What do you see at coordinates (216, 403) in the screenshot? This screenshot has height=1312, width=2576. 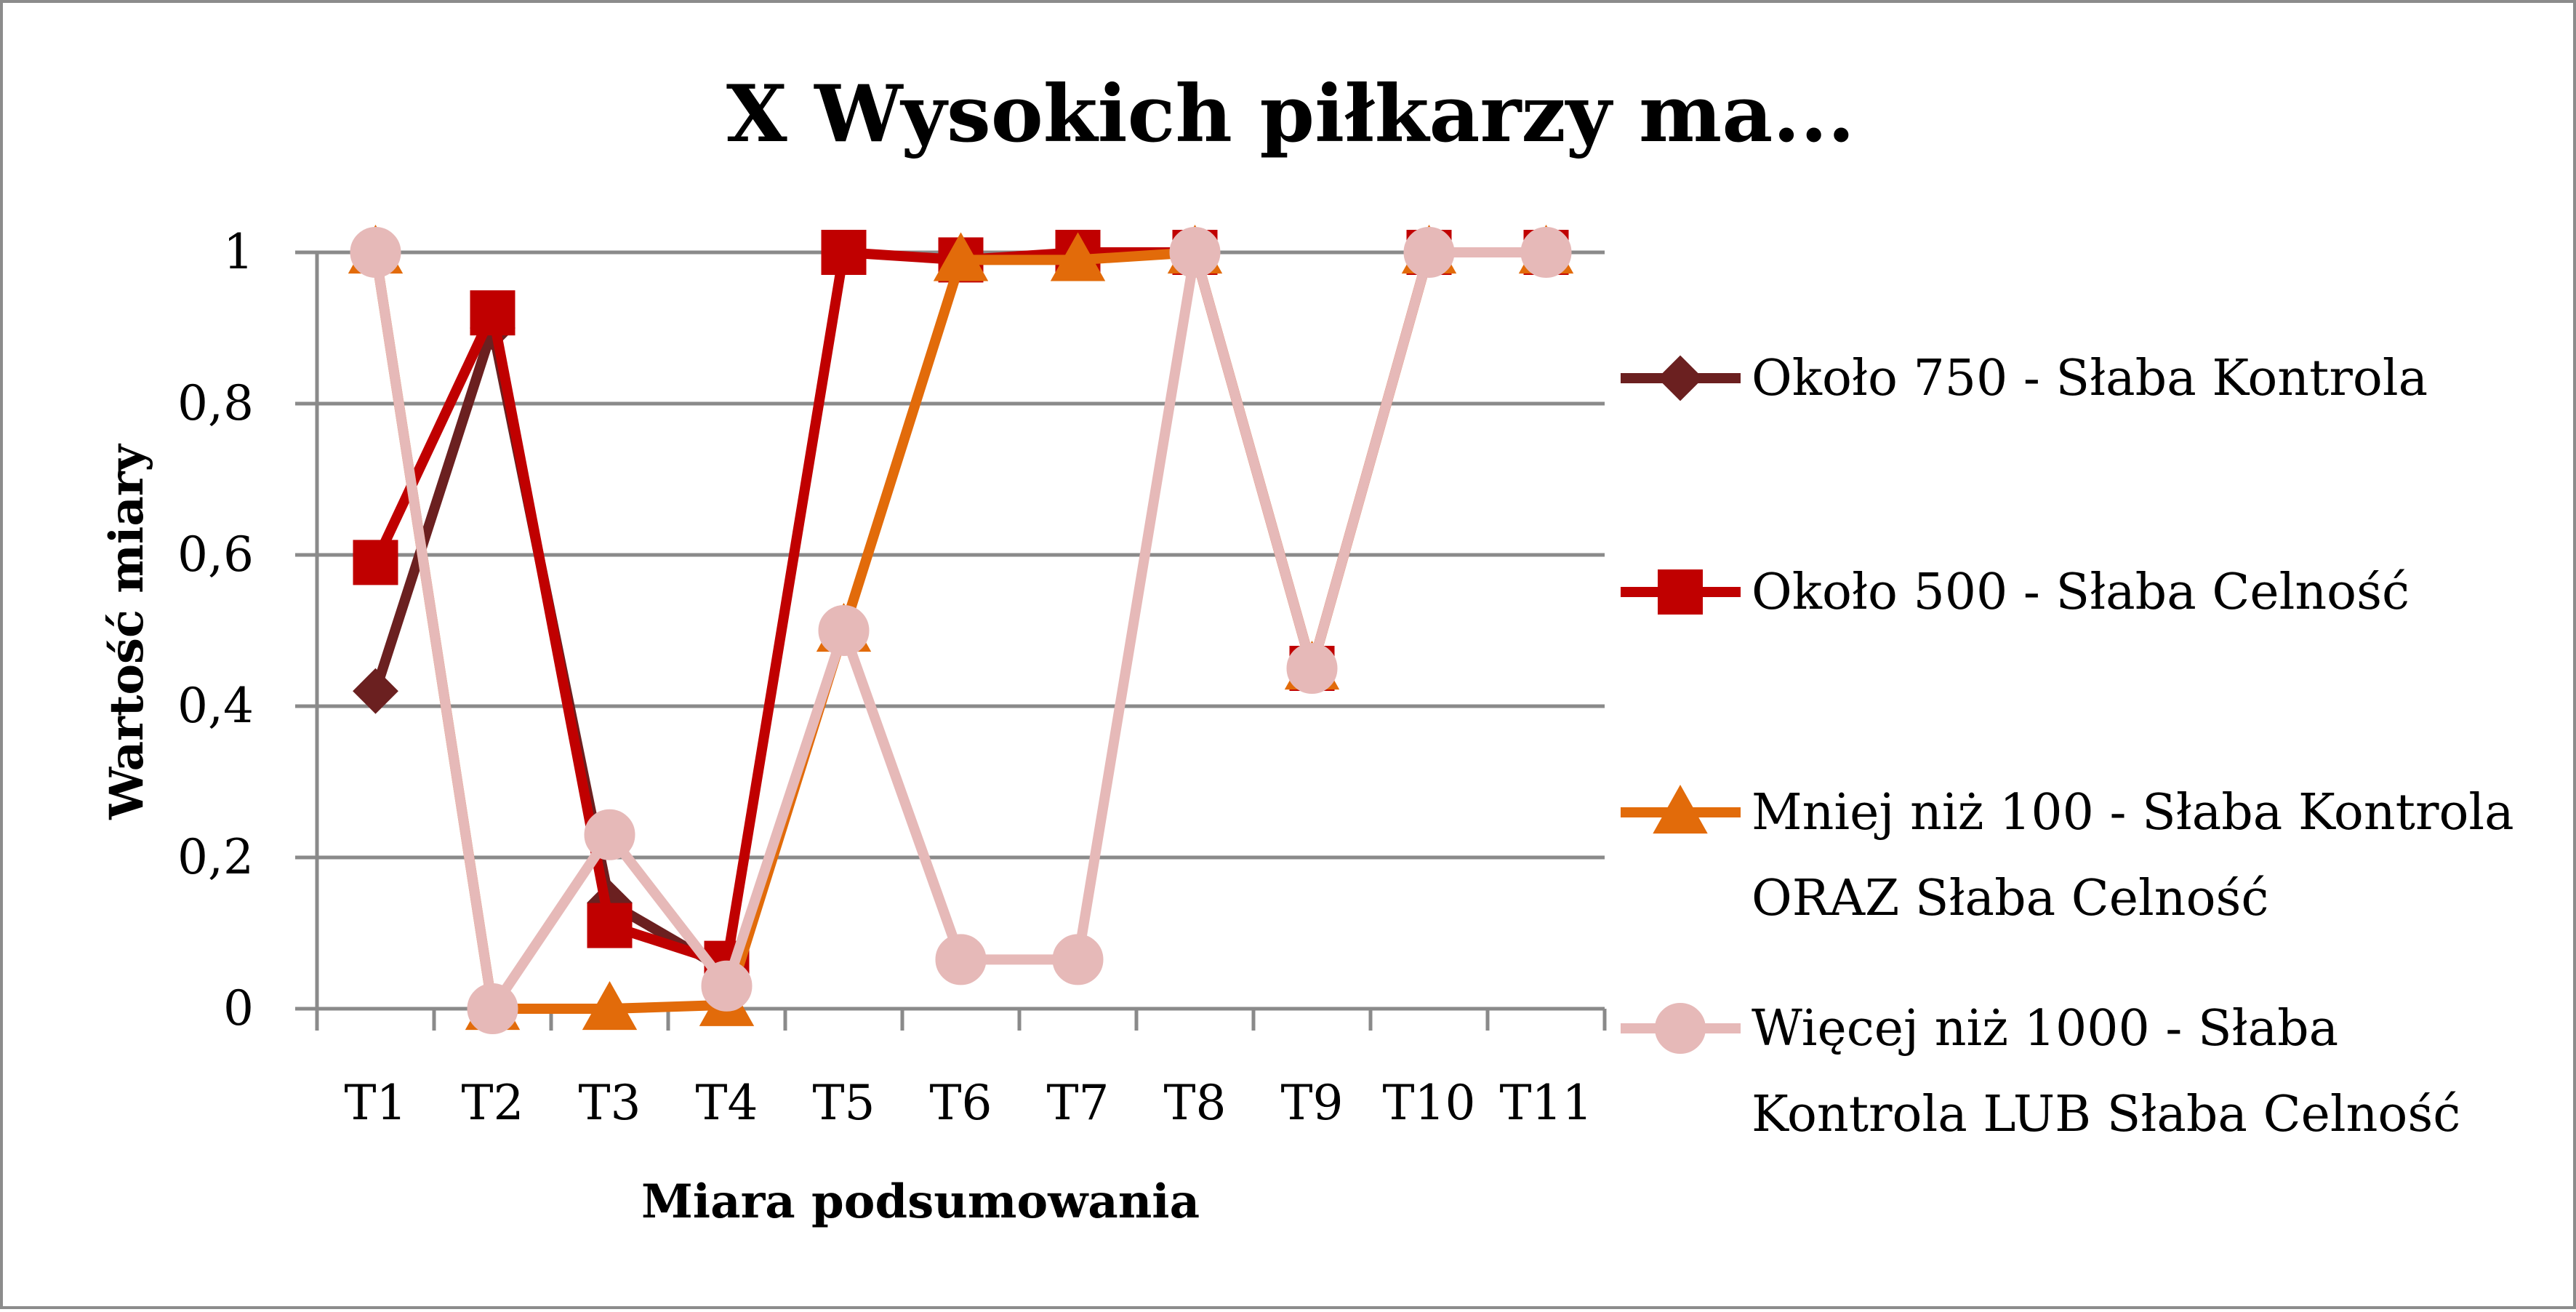 I see `y-tick-label: 0,8` at bounding box center [216, 403].